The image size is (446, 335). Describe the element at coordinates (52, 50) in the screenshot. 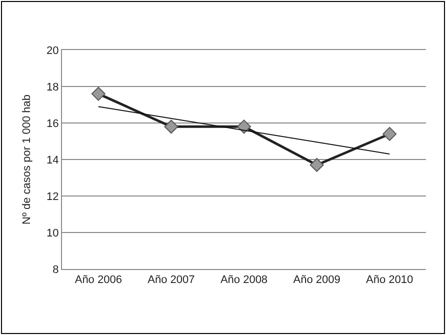

I see `y-tick-label: 20` at that location.